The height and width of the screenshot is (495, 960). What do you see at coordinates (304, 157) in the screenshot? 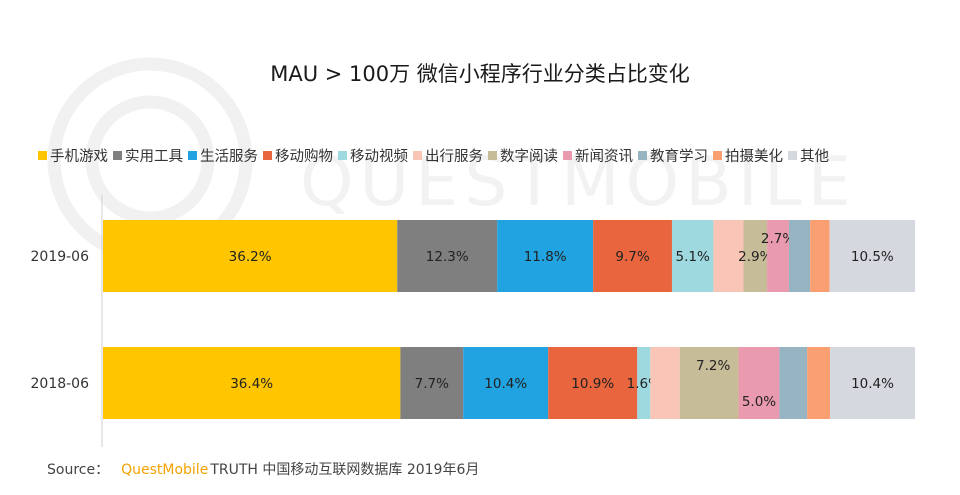
I see `legend-label: 移动购物` at bounding box center [304, 157].